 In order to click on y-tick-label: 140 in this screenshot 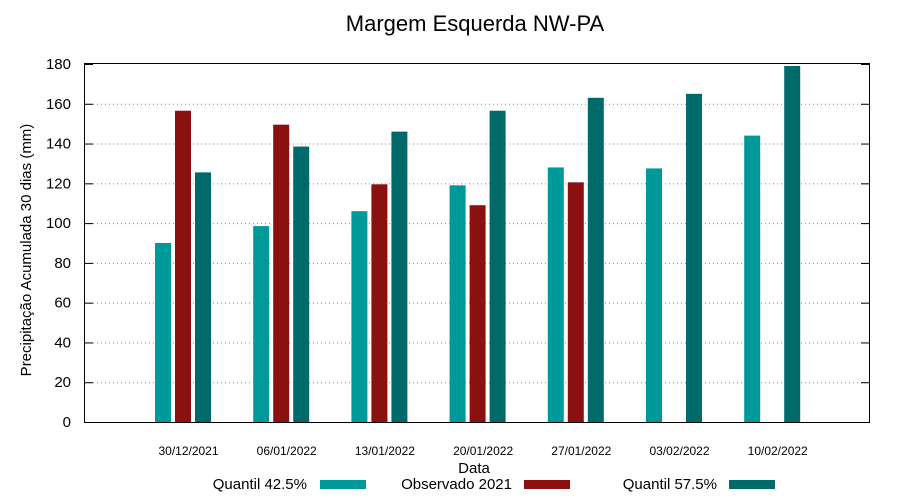, I will do `click(58, 144)`.